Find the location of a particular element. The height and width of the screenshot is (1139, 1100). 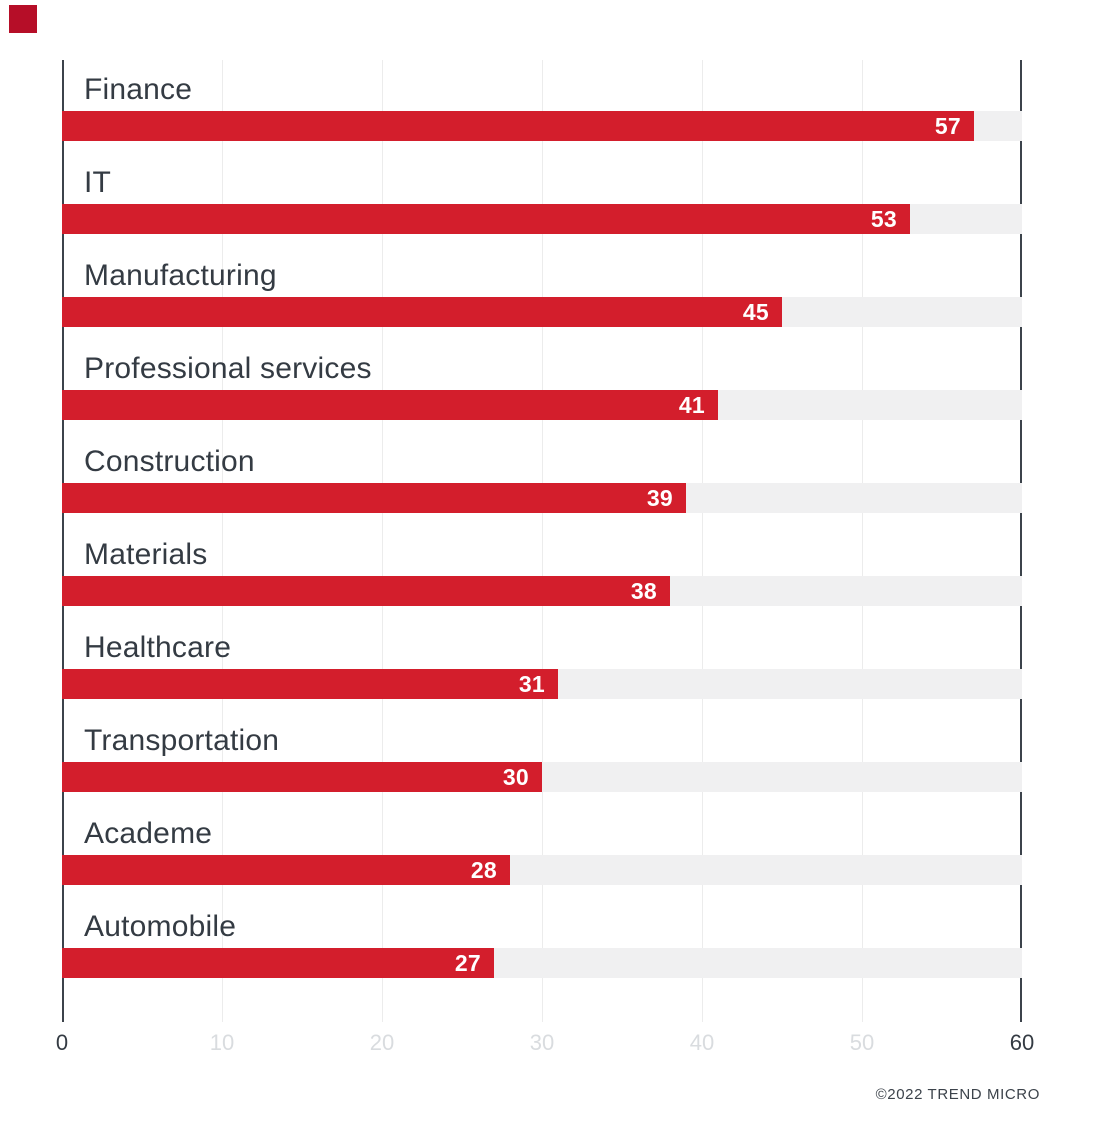

bar-value-label: 27 is located at coordinates (467, 962).